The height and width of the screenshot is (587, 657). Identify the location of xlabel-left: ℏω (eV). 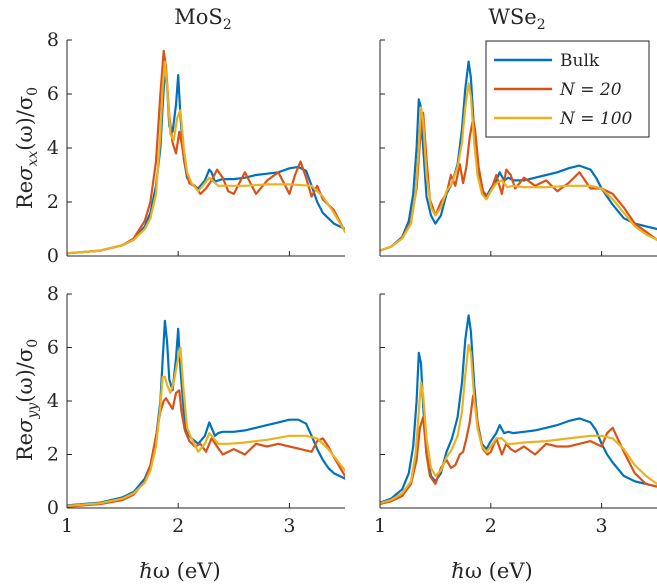
(179, 571).